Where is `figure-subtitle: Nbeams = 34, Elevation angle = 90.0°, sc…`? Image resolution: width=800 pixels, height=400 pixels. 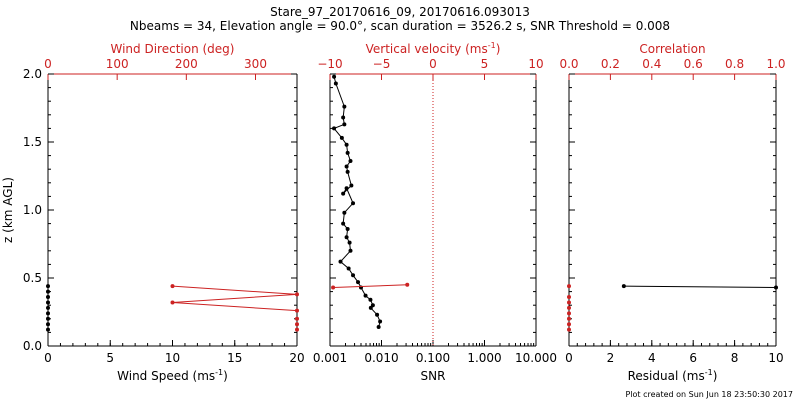
figure-subtitle: Nbeams = 34, Elevation angle = 90.0°, sc… is located at coordinates (400, 26).